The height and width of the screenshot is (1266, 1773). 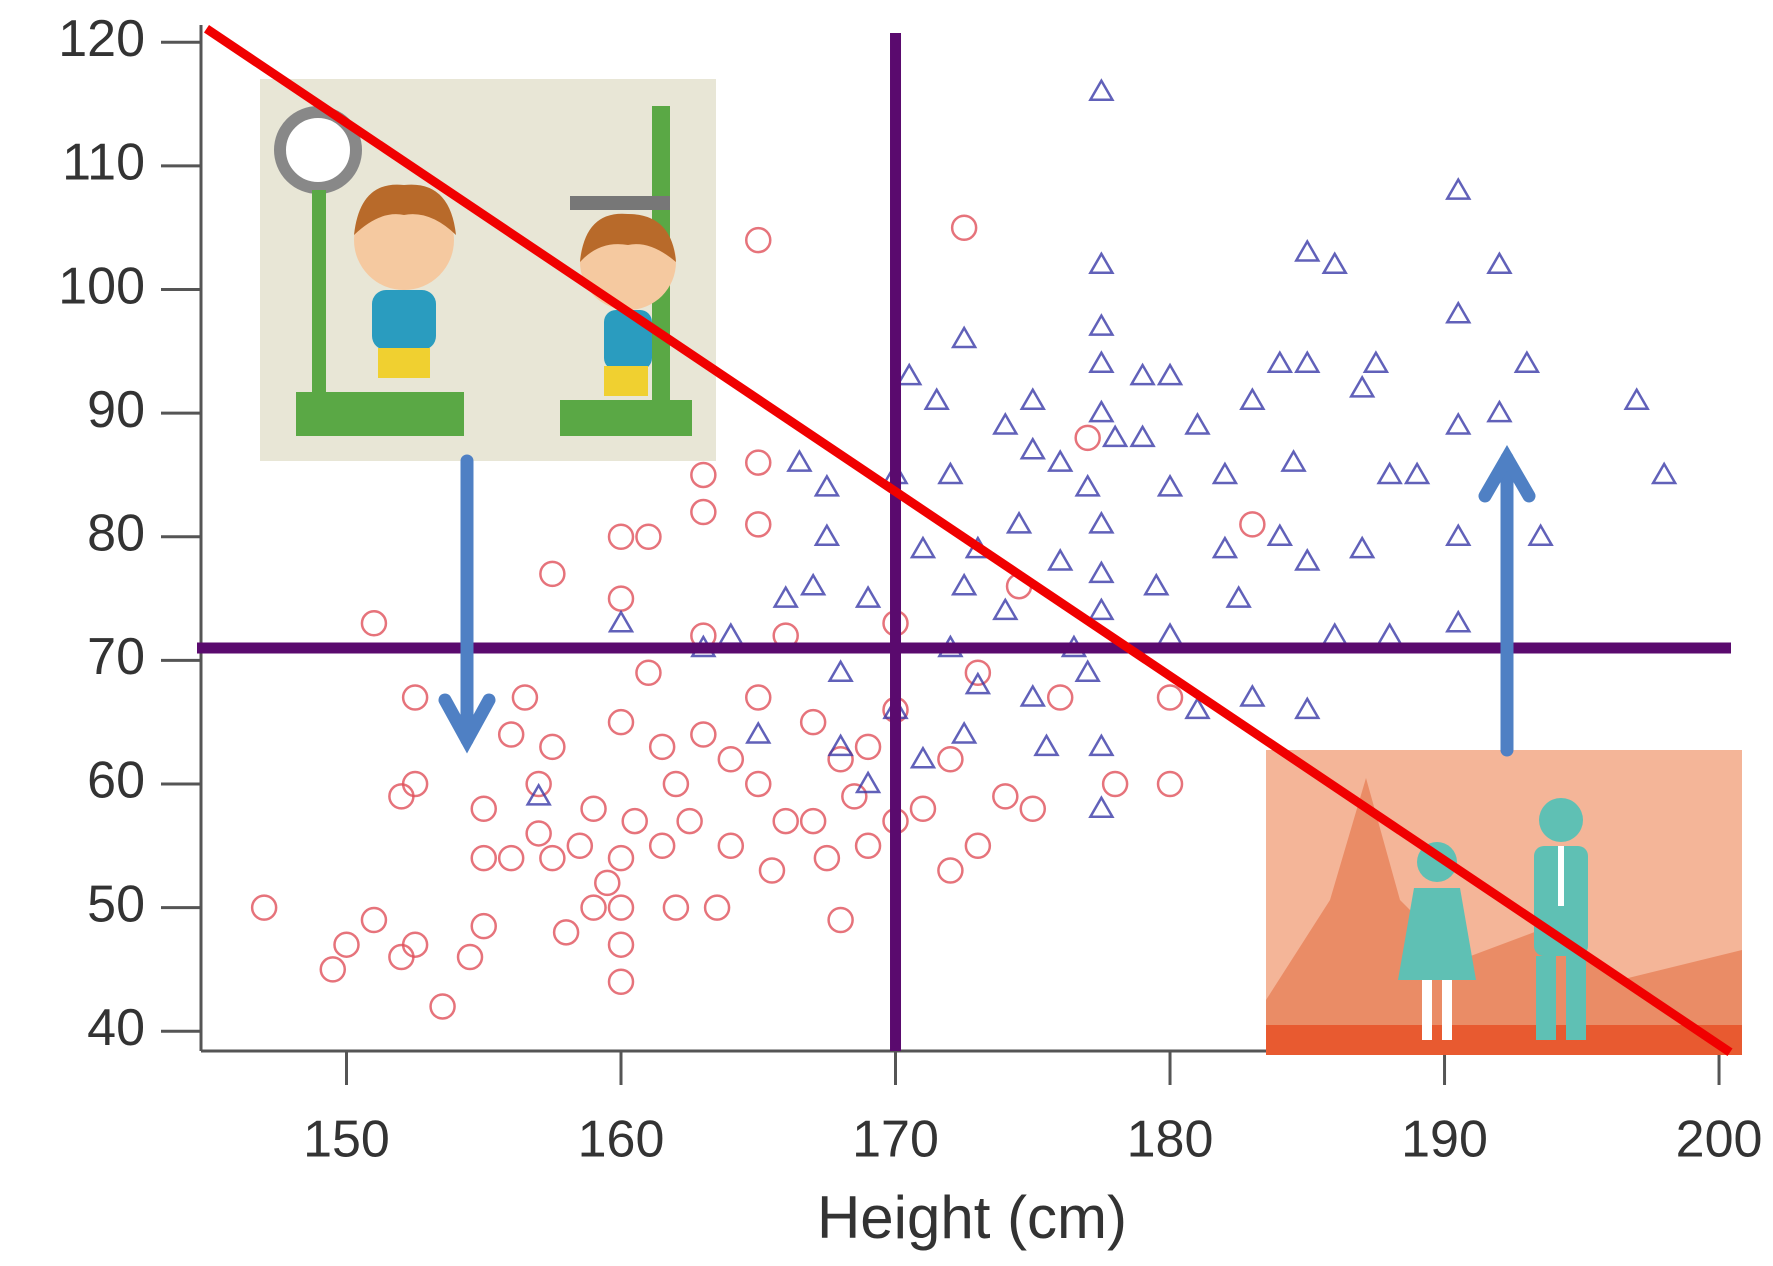 I want to click on y-tick-label: 50, so click(x=116, y=904).